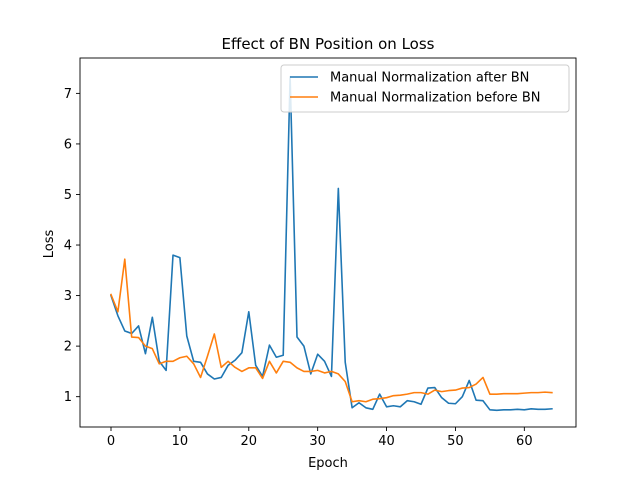 The width and height of the screenshot is (640, 480). I want to click on y-tick-label: 3, so click(68, 296).